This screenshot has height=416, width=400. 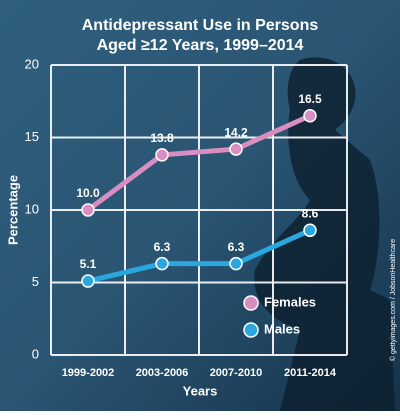 What do you see at coordinates (236, 373) in the screenshot?
I see `x-tick-label: 2007-2010` at bounding box center [236, 373].